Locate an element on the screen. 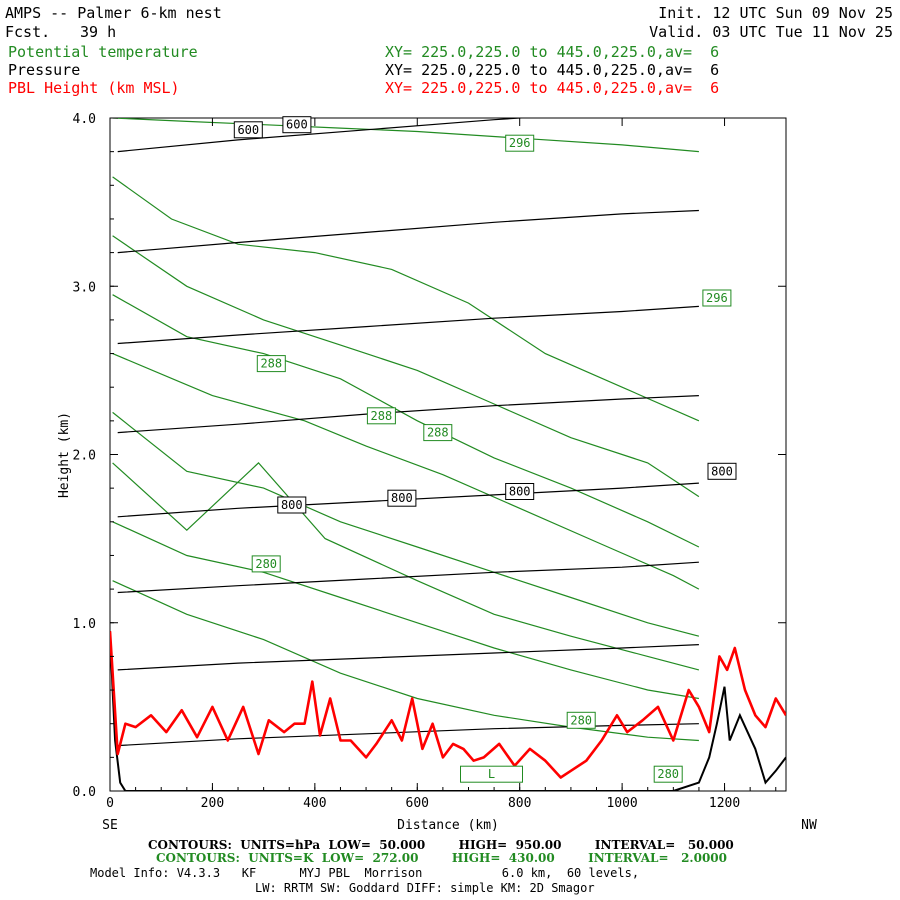 The width and height of the screenshot is (900, 900). legend-pressure-label: Pressure is located at coordinates (44, 70).